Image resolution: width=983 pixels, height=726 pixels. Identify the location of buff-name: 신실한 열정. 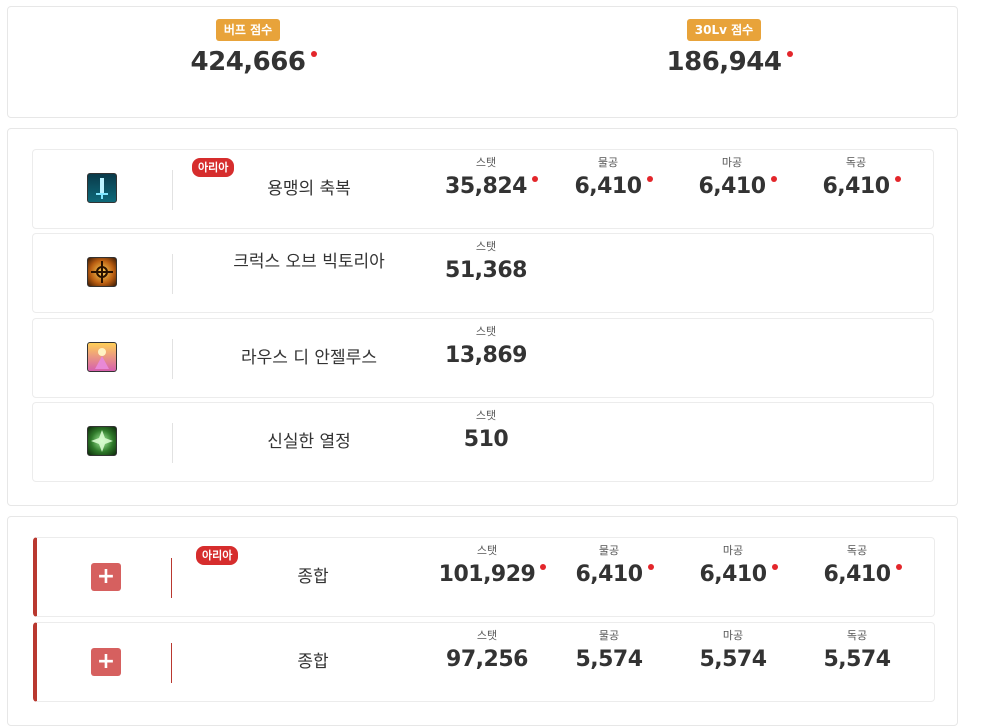
(309, 442).